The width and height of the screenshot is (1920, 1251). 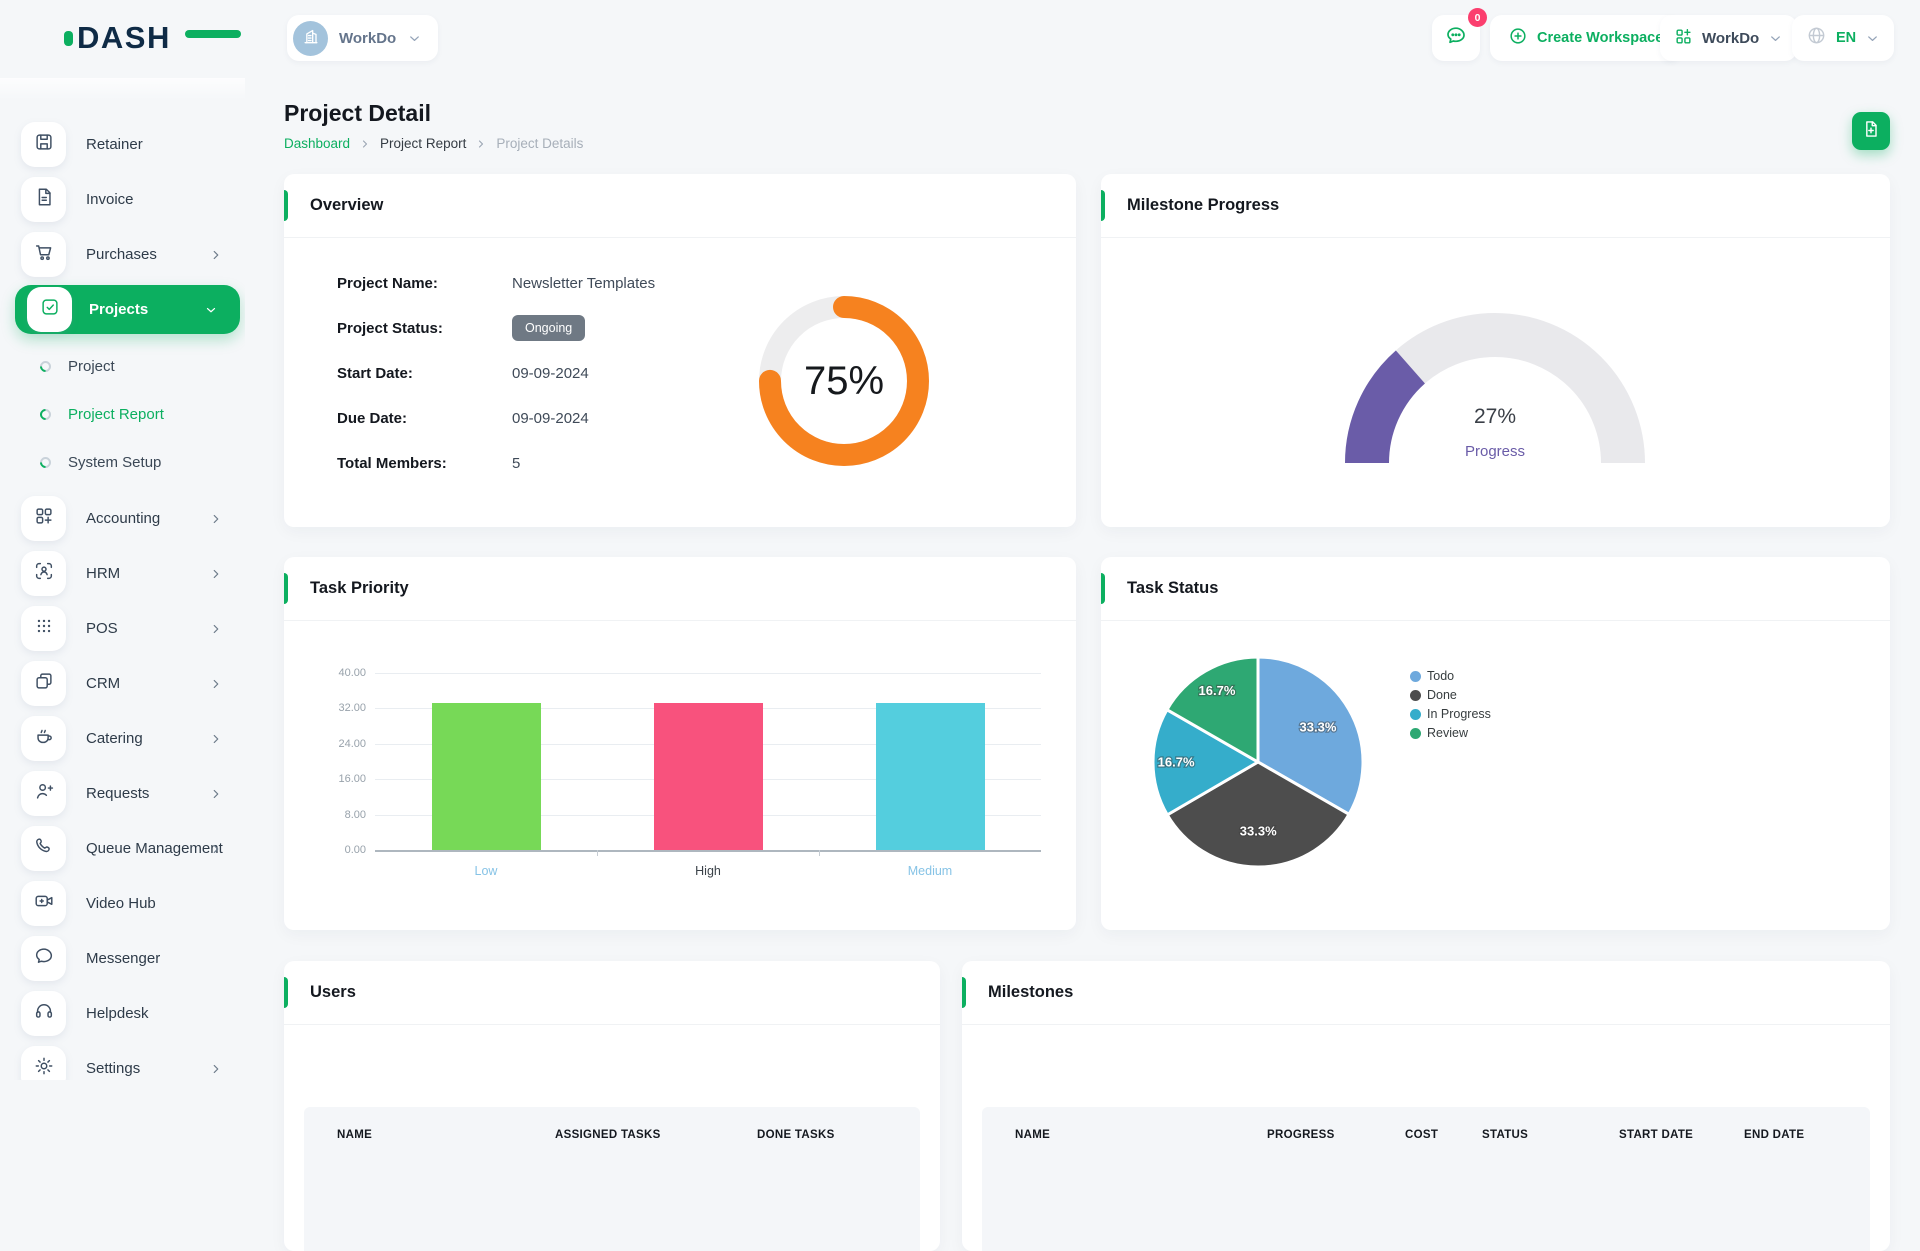 I want to click on hrm-icon, so click(x=44, y=573).